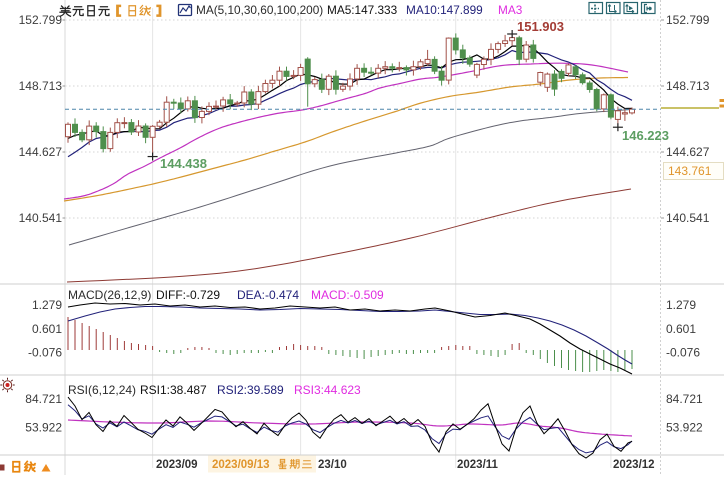 Image resolution: width=724 pixels, height=480 pixels. Describe the element at coordinates (268, 295) in the screenshot. I see `svg-text: DEA:-0.474` at that location.